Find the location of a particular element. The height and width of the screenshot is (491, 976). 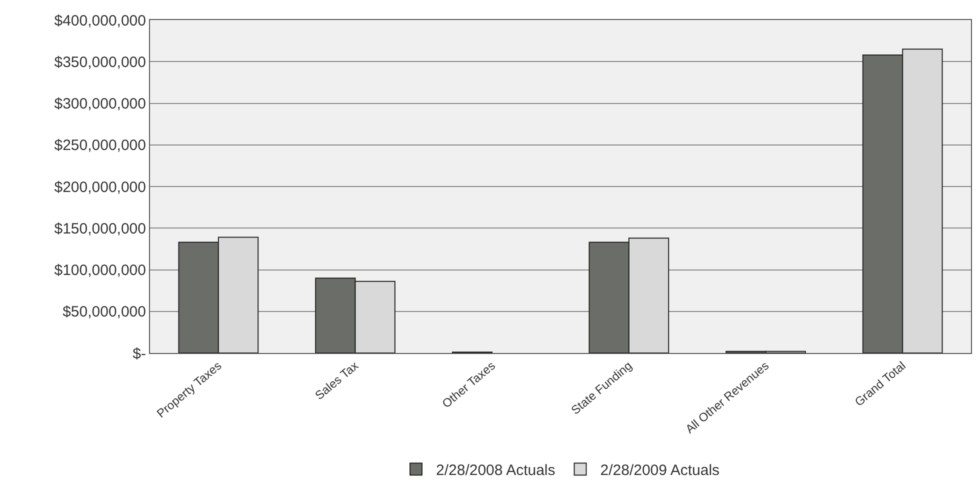

y-tick-label: $200,000,000 is located at coordinates (100, 187).